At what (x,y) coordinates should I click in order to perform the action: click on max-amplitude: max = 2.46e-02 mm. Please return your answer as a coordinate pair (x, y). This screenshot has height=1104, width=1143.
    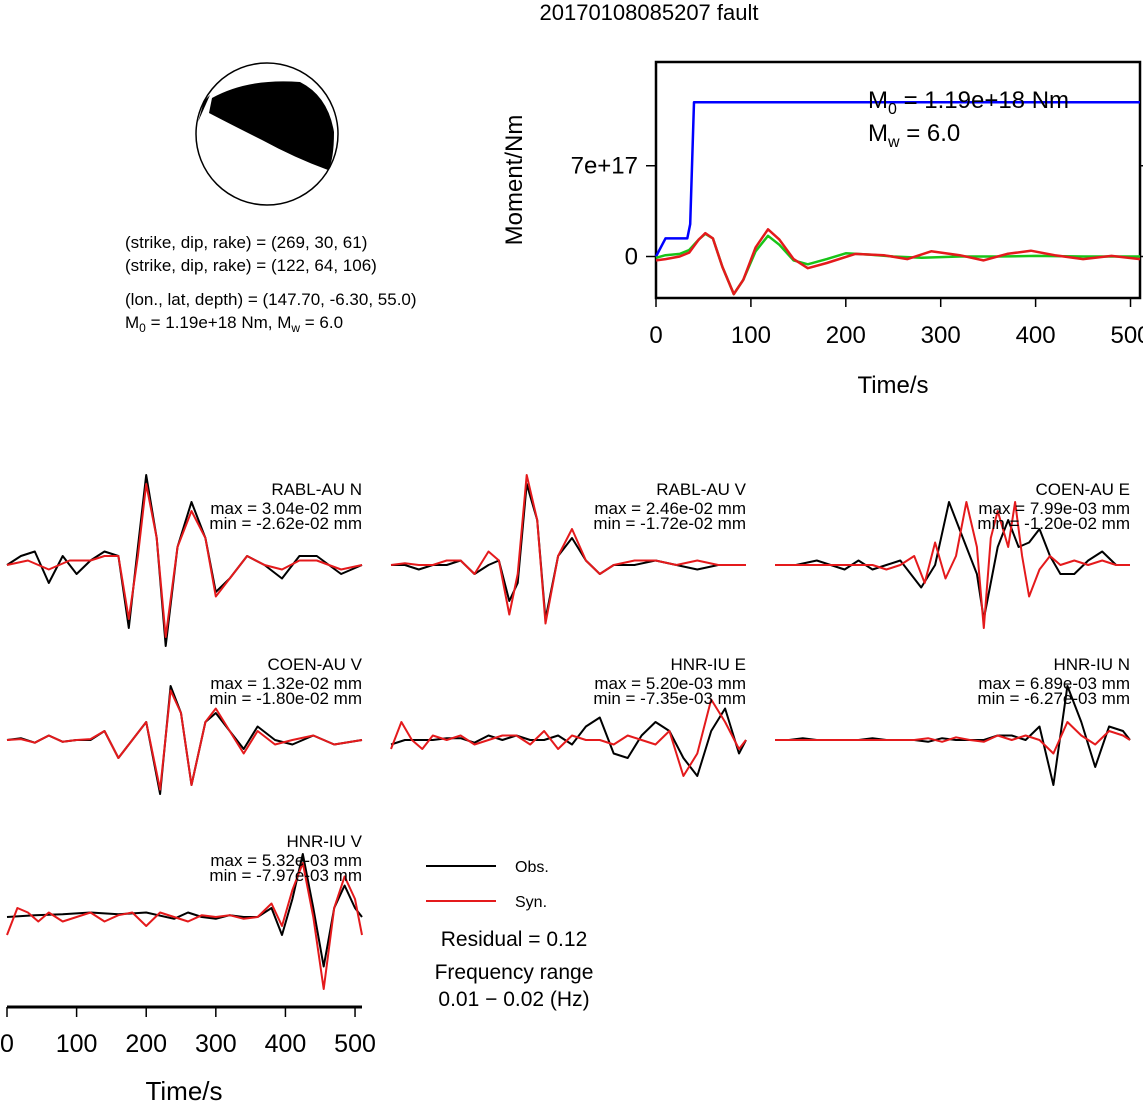
    Looking at the image, I should click on (670, 508).